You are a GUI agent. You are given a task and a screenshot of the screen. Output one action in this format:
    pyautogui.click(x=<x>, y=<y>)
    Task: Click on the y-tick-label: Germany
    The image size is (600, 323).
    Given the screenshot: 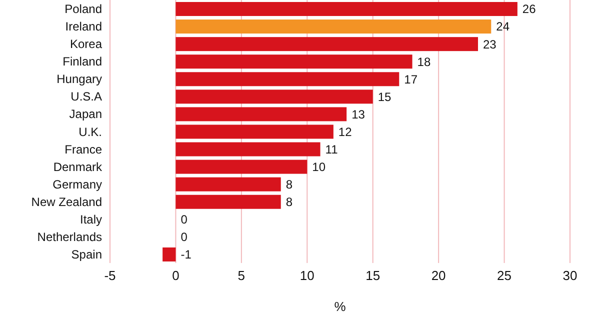 What is the action you would take?
    pyautogui.click(x=77, y=184)
    